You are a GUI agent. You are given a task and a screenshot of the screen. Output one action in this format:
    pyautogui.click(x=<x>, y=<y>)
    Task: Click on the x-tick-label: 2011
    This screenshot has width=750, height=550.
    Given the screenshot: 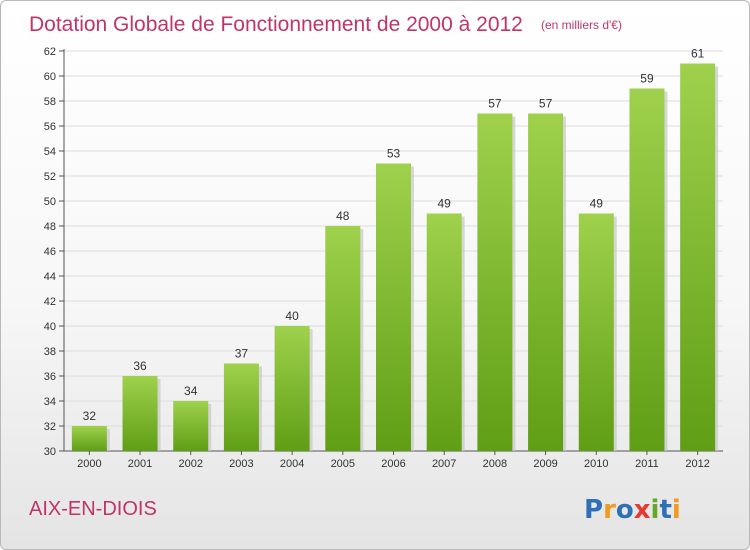 What is the action you would take?
    pyautogui.click(x=647, y=464)
    